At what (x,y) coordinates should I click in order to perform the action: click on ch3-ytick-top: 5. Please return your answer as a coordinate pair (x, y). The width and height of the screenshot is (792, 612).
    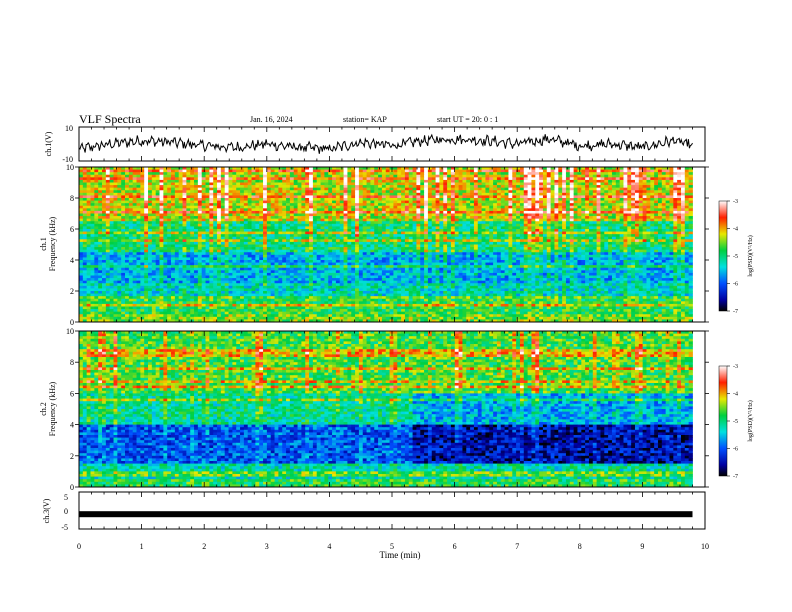
    Looking at the image, I should click on (66, 497).